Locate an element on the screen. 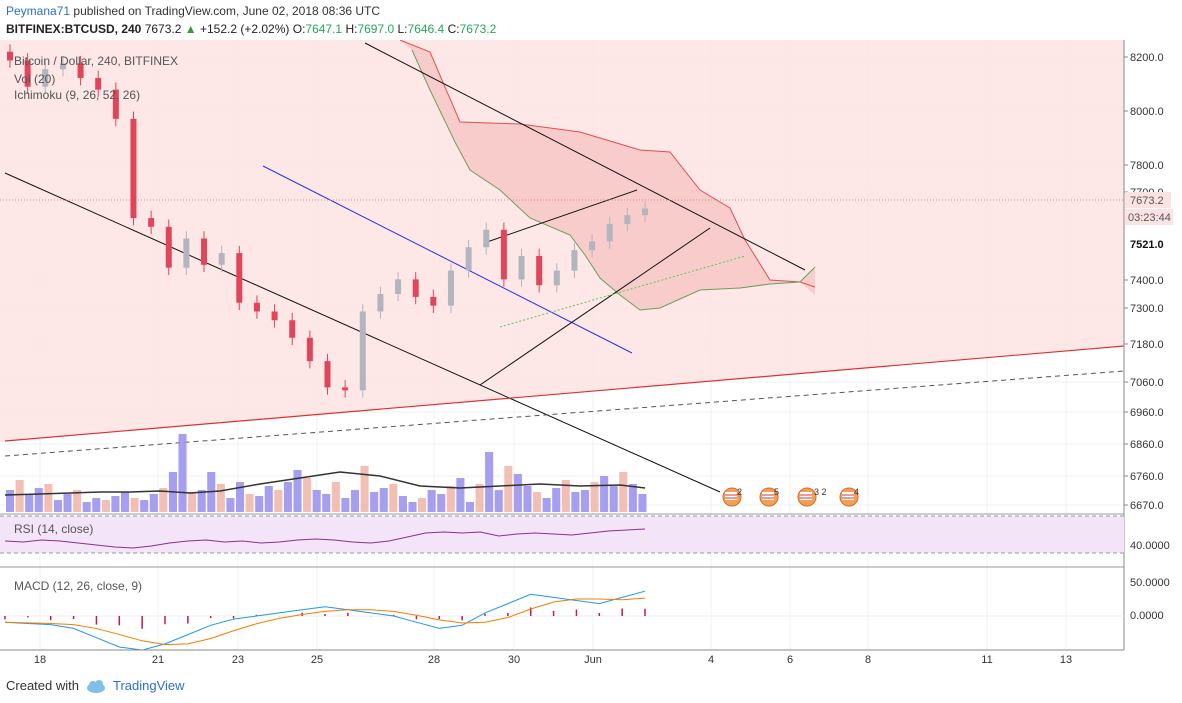 This screenshot has height=703, width=1182. macd-histogram is located at coordinates (325, 618).